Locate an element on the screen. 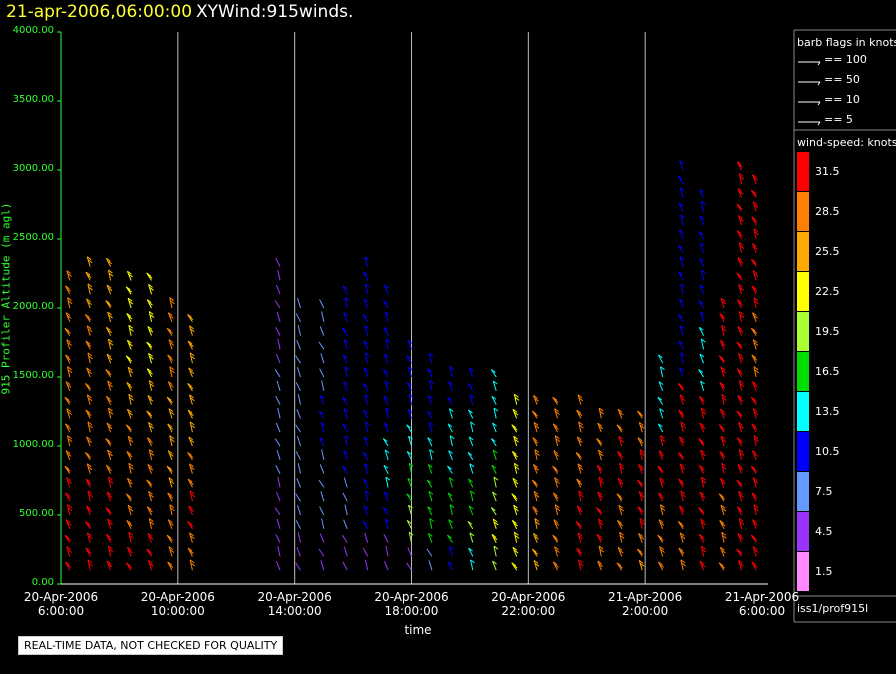  x-tick-date: 20-Apr-2006 is located at coordinates (411, 597).